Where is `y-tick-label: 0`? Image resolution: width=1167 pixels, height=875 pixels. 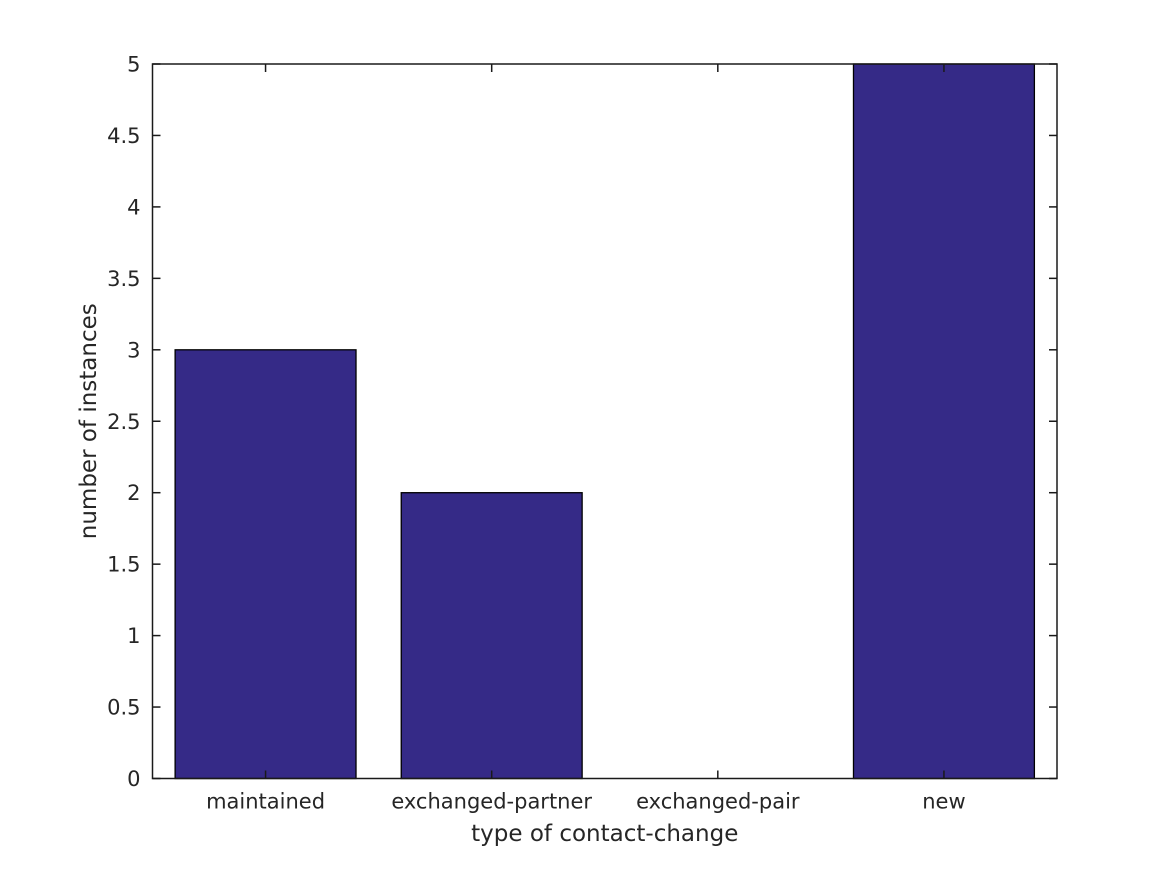
y-tick-label: 0 is located at coordinates (133, 779).